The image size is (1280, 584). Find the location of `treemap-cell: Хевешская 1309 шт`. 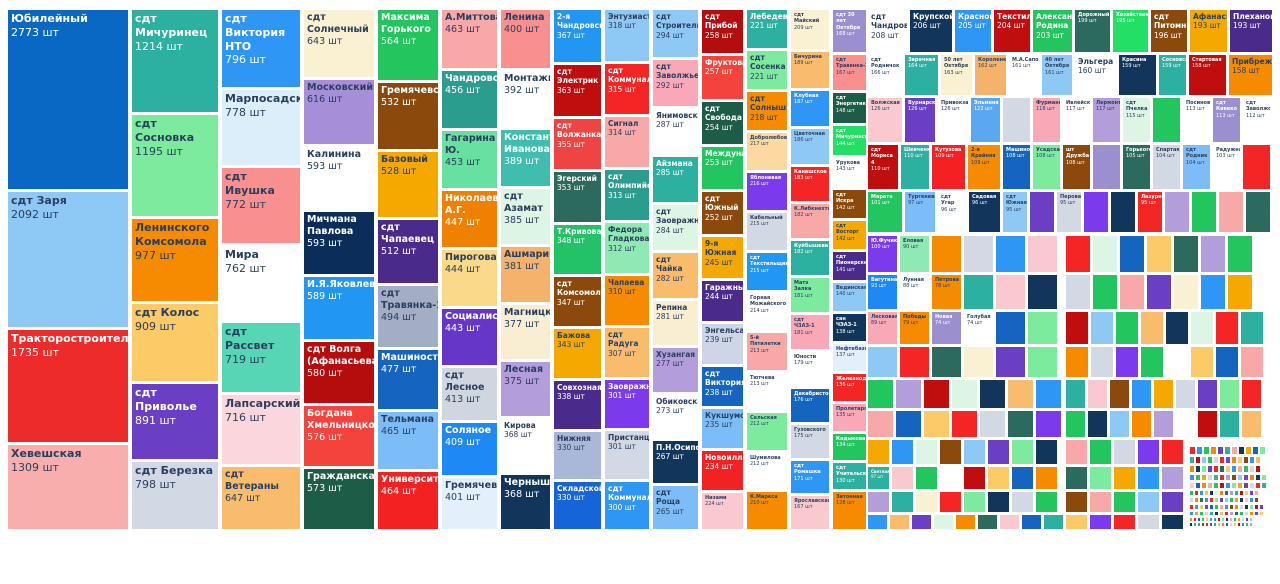

treemap-cell: Хевешская 1309 шт is located at coordinates (68, 487).